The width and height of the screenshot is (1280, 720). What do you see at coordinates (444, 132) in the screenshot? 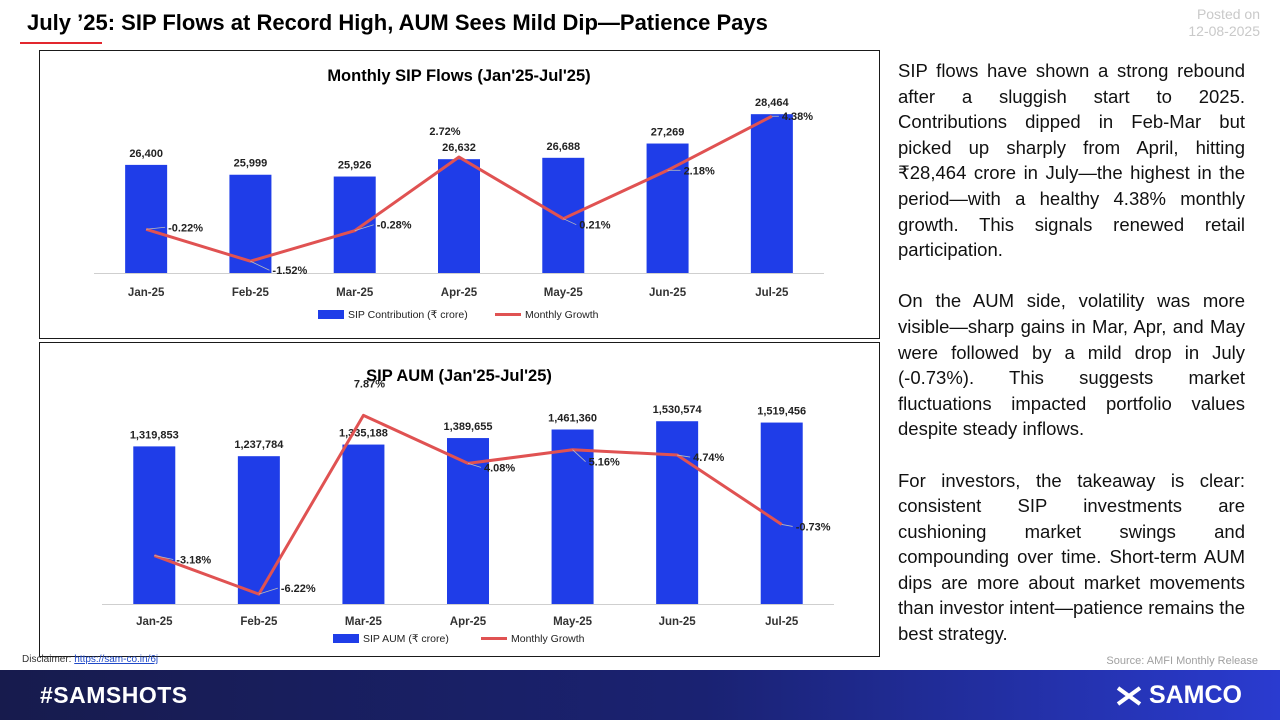
I see `growth-point: 2.72%` at bounding box center [444, 132].